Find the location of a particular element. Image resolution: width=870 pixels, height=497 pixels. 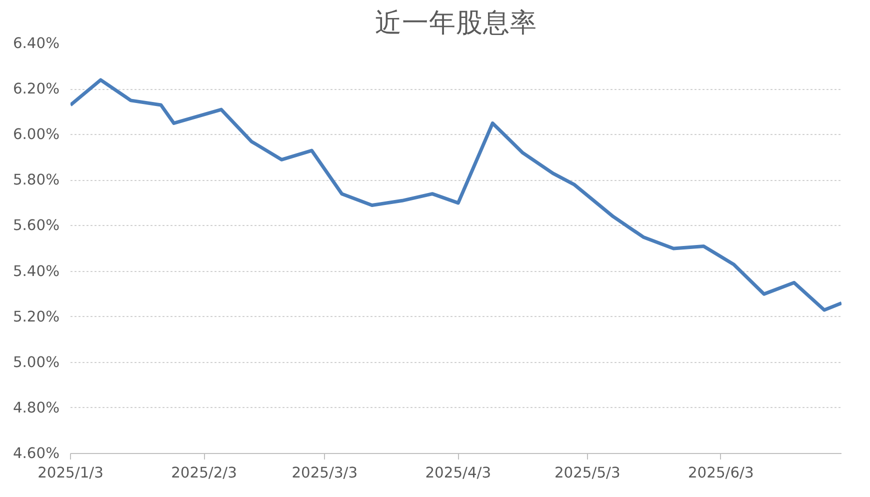

x-tick-label: 2025/4/3 is located at coordinates (458, 473).